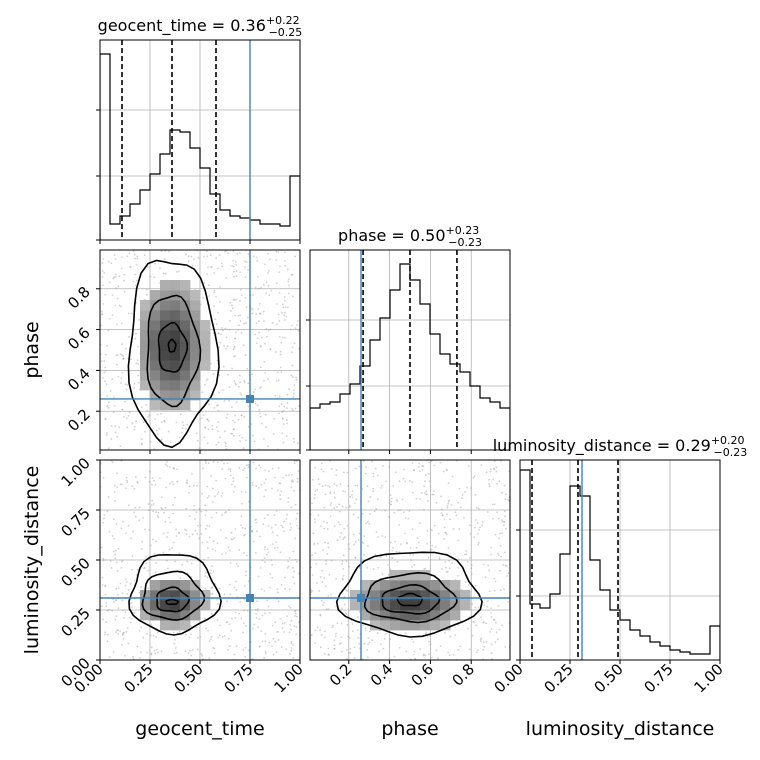 This screenshot has height=760, width=760. What do you see at coordinates (731, 452) in the screenshot?
I see `title-err-minus: −0.23` at bounding box center [731, 452].